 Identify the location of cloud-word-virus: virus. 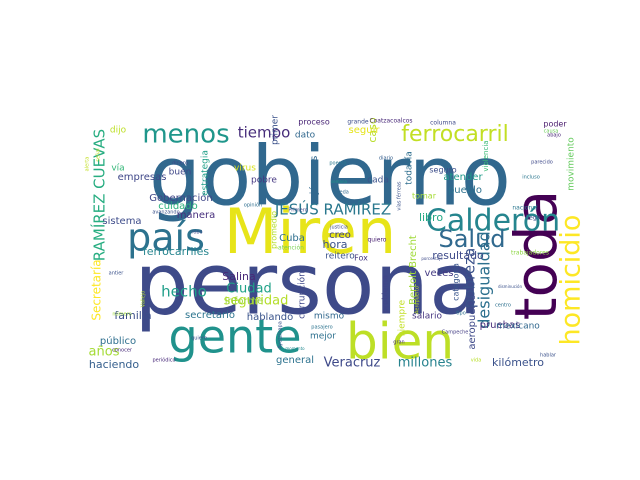
(245, 169).